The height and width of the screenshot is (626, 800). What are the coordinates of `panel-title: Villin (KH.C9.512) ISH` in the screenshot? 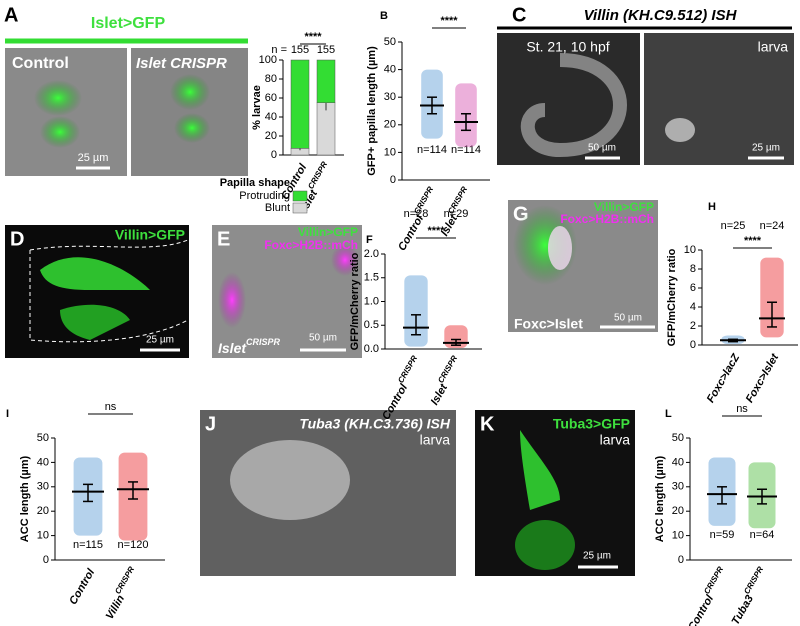 It's located at (661, 15).